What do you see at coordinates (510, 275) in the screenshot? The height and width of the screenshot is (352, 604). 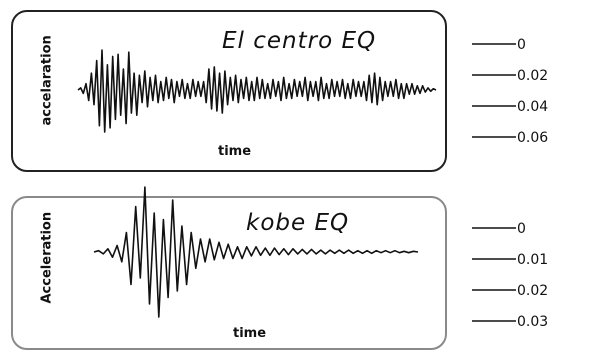 I see `kobe-scale: 0 0.01 0.02 0.03` at bounding box center [510, 275].